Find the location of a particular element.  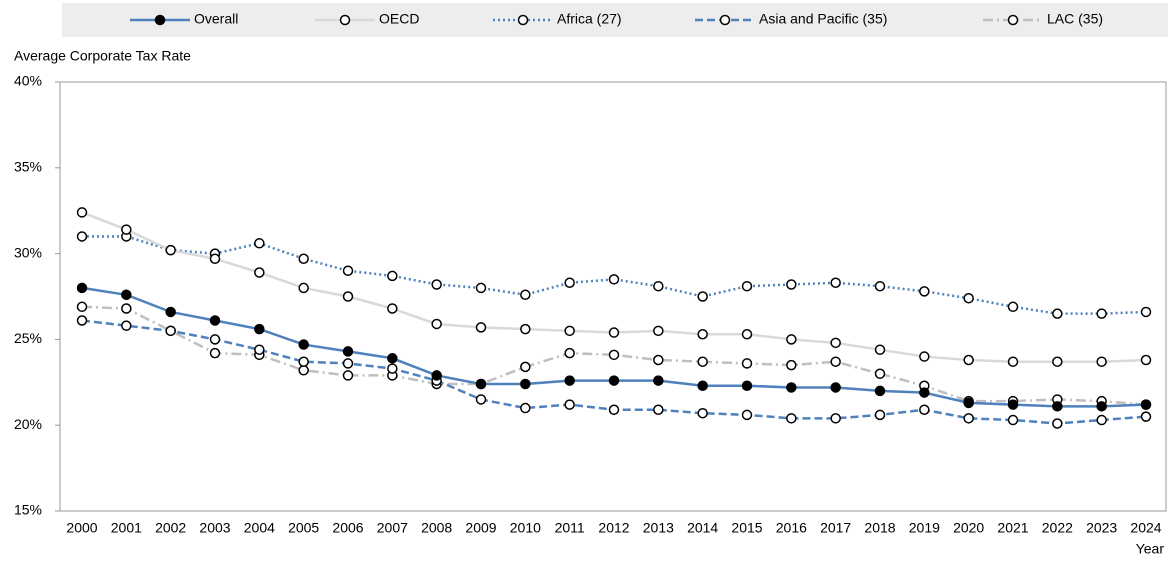

legend-label: Overall is located at coordinates (216, 19).